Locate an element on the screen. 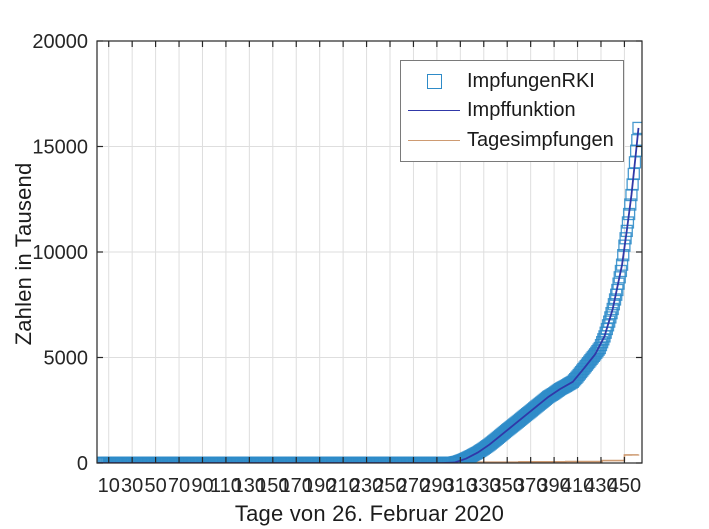  legend-item-impfungenrki: ImpfungenRKI is located at coordinates (512, 81).